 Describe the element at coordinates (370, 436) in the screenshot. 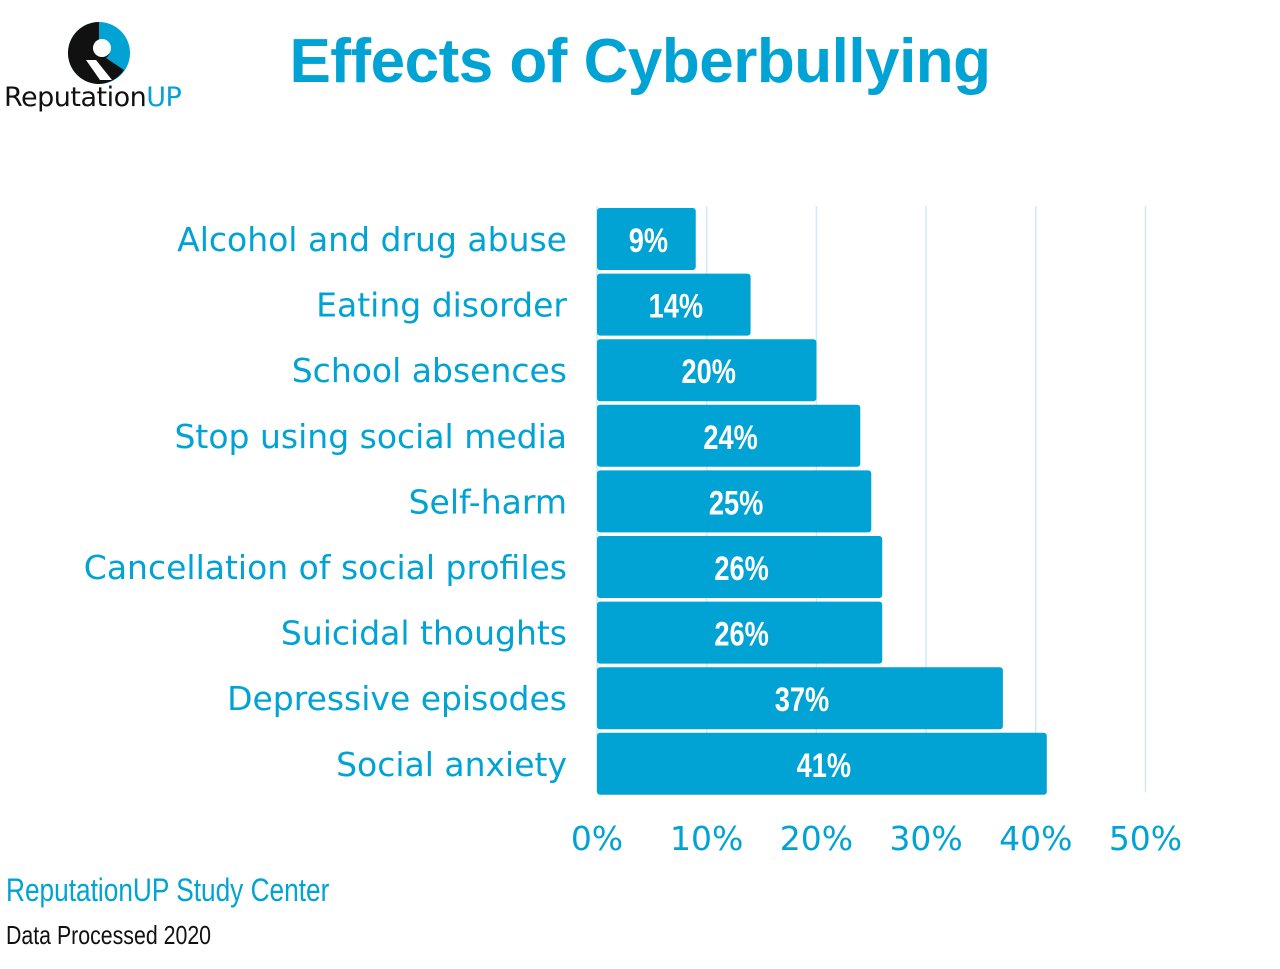

I see `category-label-3: Stop using social media` at that location.